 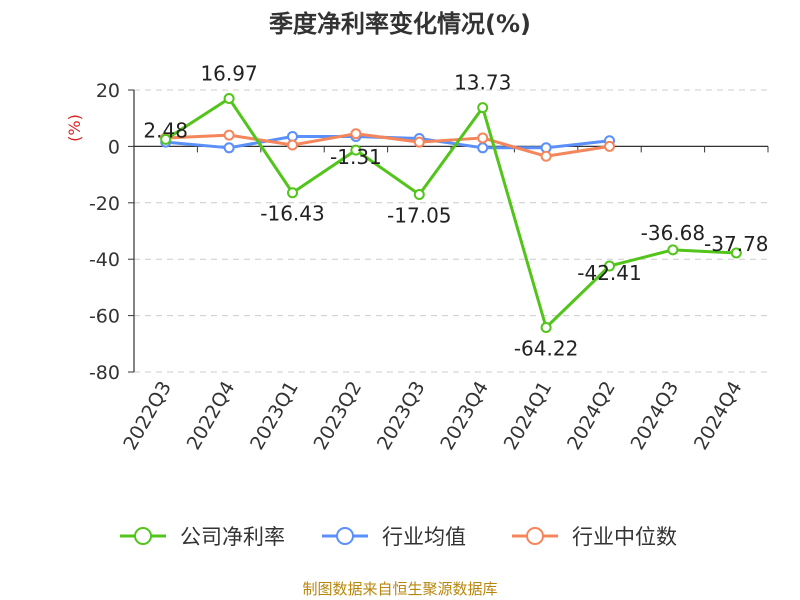 What do you see at coordinates (673, 233) in the screenshot?
I see `data-label: -36.68` at bounding box center [673, 233].